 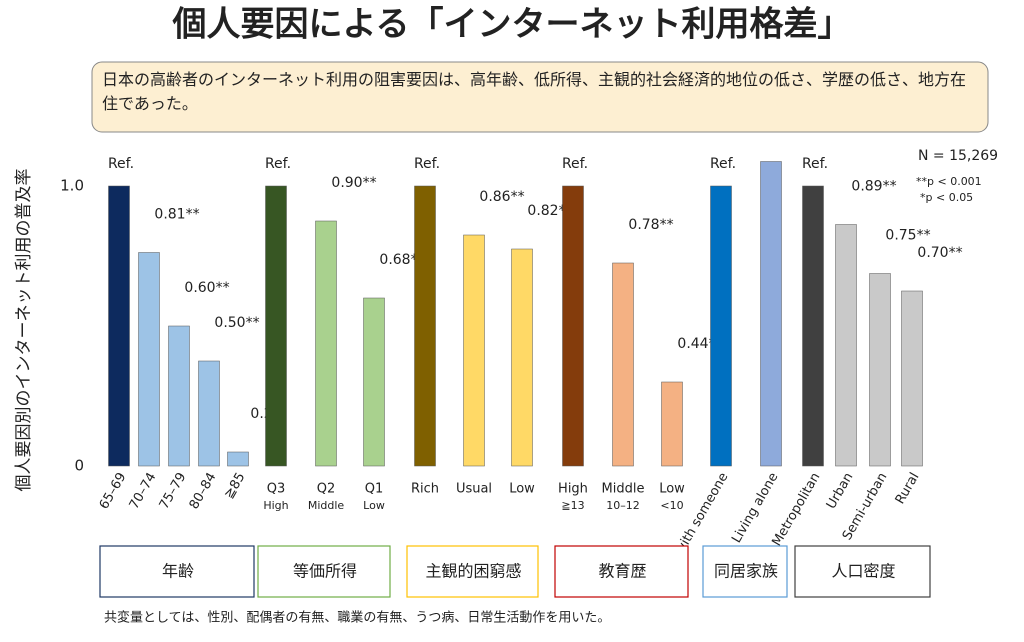 I want to click on group-label: 人口密度, so click(x=863, y=571).